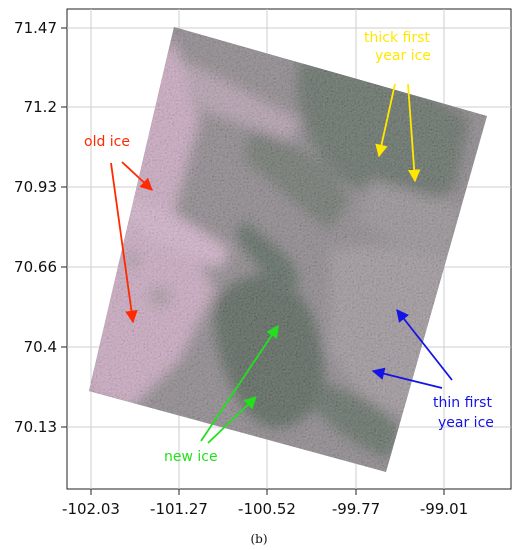  I want to click on y-tick-label: 71.47, so click(35, 28).